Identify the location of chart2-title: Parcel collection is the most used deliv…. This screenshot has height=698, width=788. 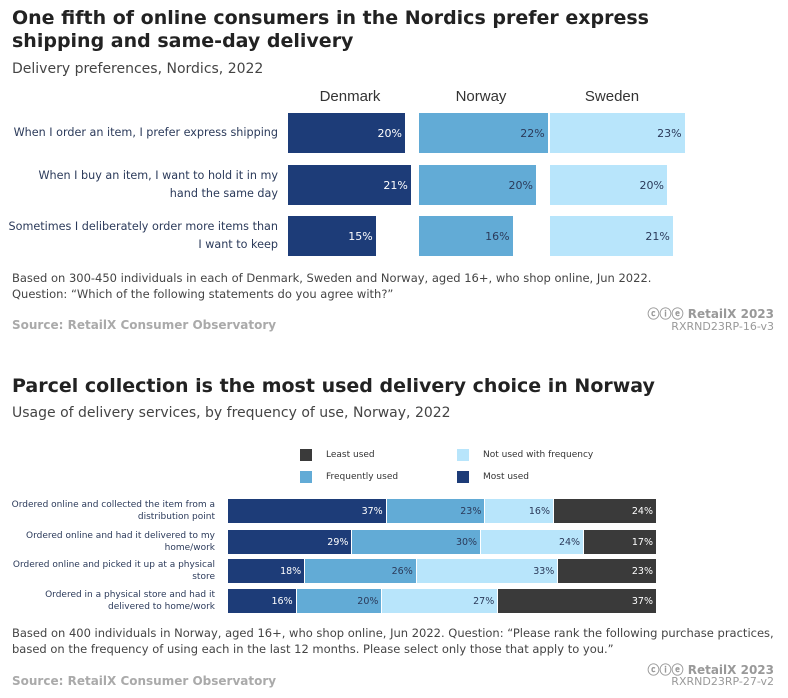
(333, 386).